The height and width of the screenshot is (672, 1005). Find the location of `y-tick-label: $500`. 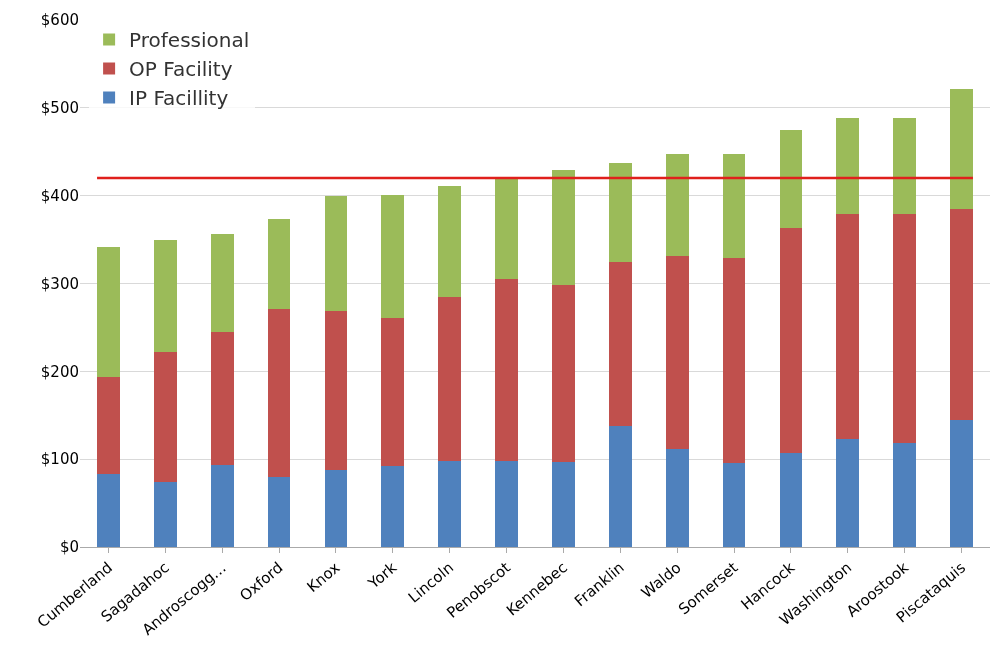

y-tick-label: $500 is located at coordinates (59, 108).